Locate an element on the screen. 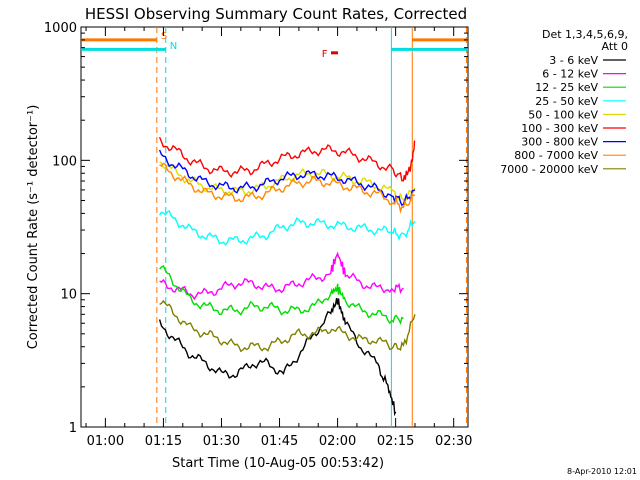  date-stamp: 8-Apr-2010 12:01 is located at coordinates (602, 471).